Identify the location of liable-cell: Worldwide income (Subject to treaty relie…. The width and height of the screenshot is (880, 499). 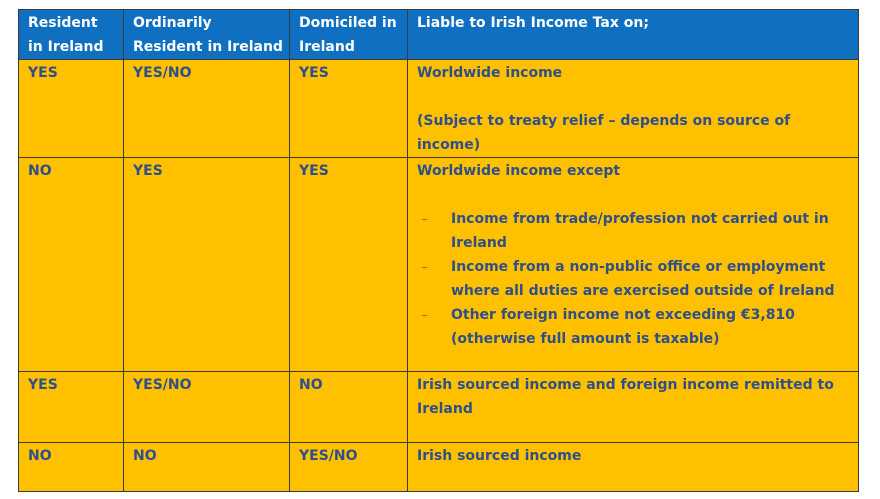
(633, 108).